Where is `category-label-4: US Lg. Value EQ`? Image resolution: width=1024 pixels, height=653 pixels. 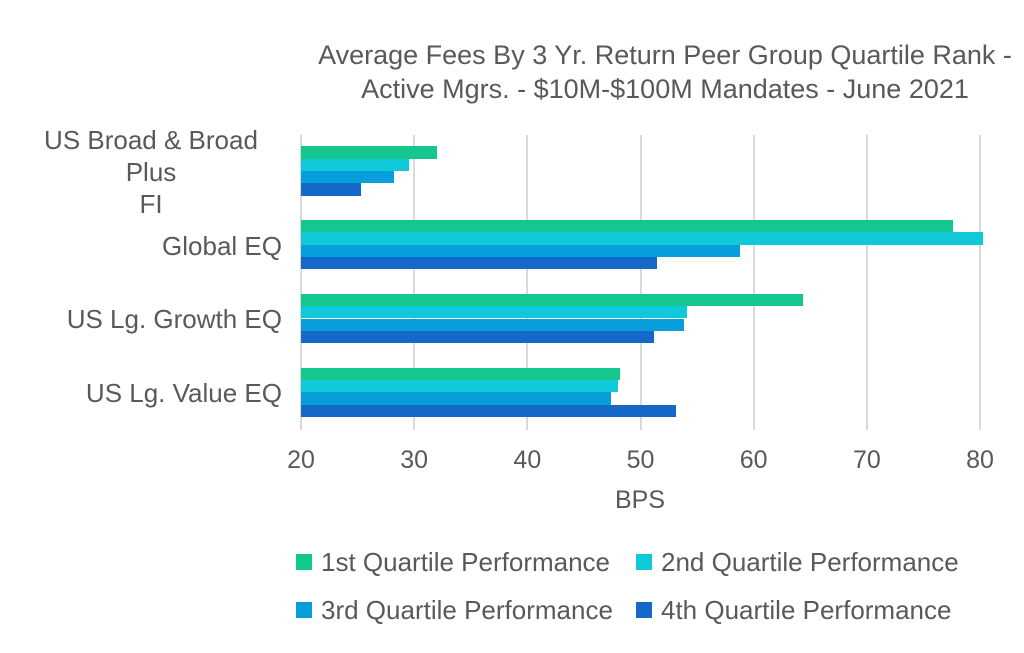 category-label-4: US Lg. Value EQ is located at coordinates (183, 393).